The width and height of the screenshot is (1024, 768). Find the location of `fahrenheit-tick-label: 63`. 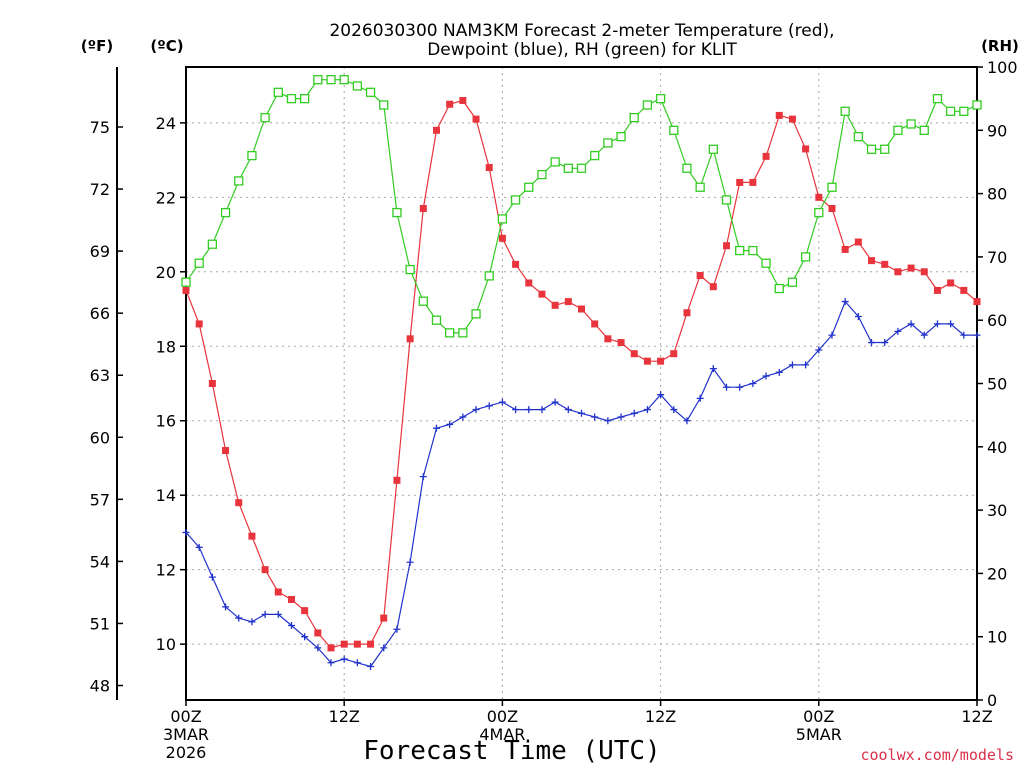

fahrenheit-tick-label: 63 is located at coordinates (100, 375).